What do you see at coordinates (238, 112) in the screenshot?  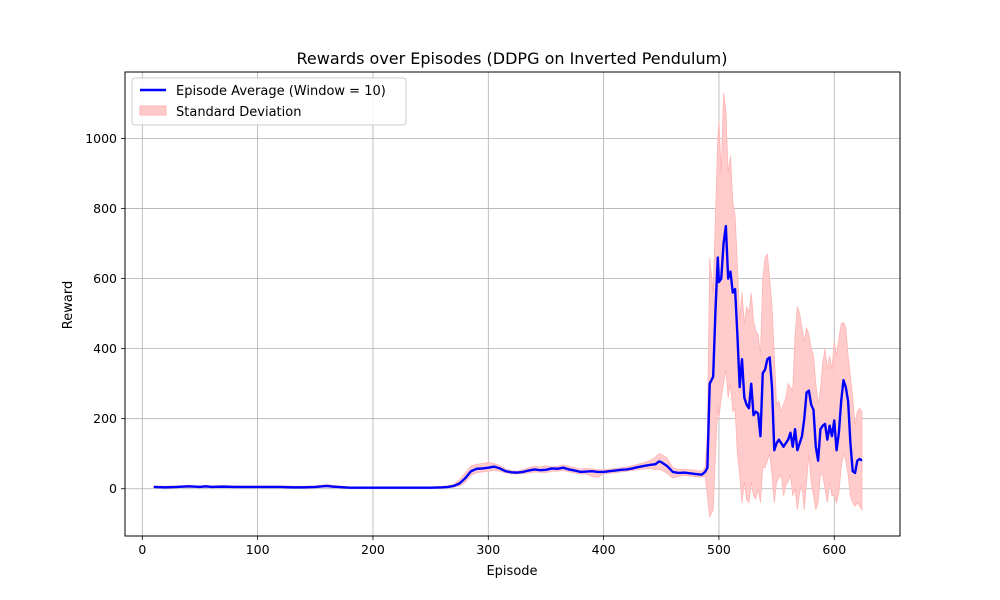 I see `legend-label-band: Standard Deviation` at bounding box center [238, 112].